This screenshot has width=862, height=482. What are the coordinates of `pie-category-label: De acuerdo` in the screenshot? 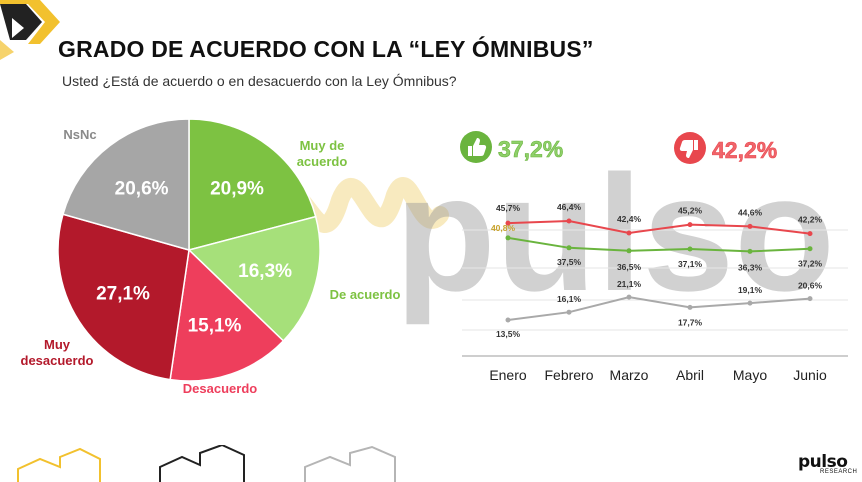 It's located at (365, 294).